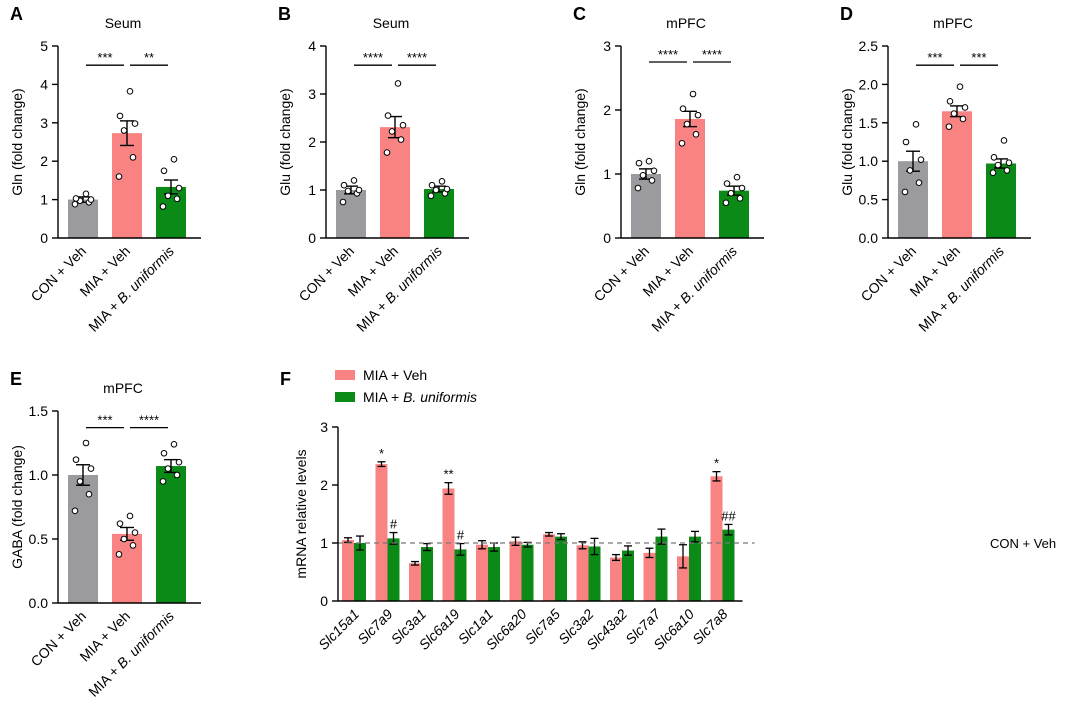 The height and width of the screenshot is (723, 1065). What do you see at coordinates (17, 141) in the screenshot?
I see `y-axis-label: Gln (fold change)` at bounding box center [17, 141].